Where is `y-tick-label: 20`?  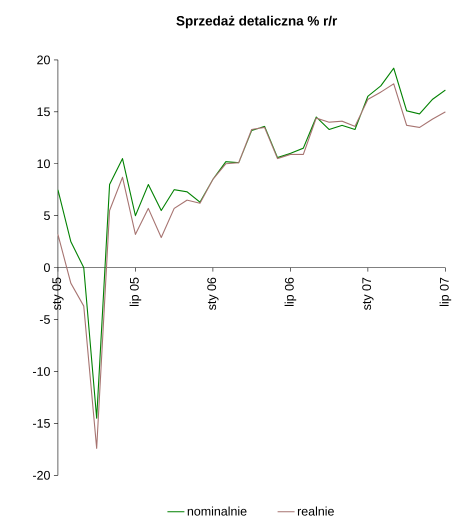 y-tick-label: 20 is located at coordinates (43, 60).